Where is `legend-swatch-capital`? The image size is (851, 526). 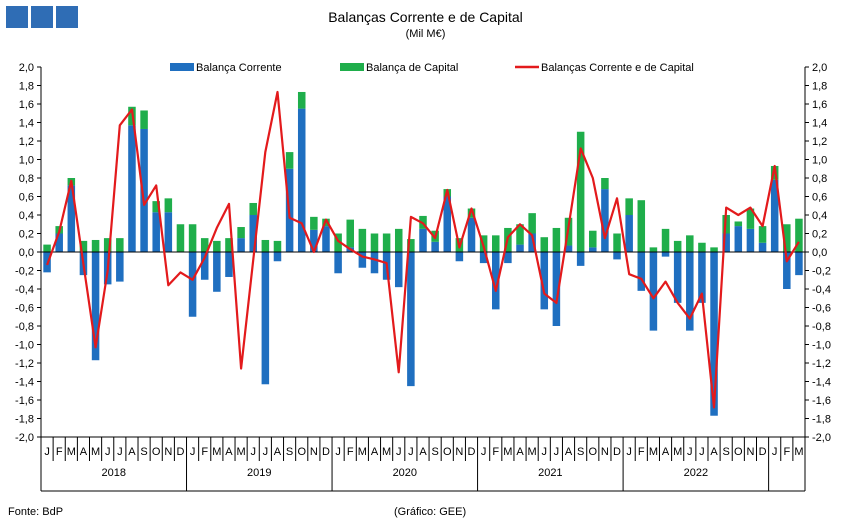
legend-swatch-capital is located at coordinates (352, 67).